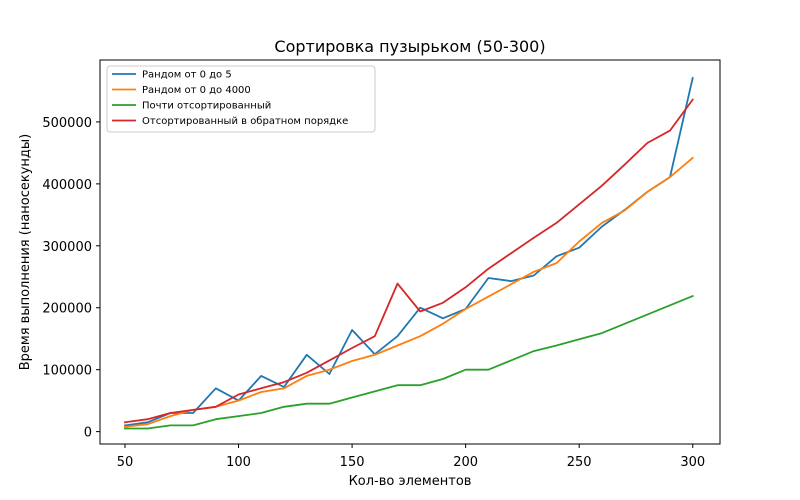  I want to click on y-tick-label: 100000, so click(67, 371).